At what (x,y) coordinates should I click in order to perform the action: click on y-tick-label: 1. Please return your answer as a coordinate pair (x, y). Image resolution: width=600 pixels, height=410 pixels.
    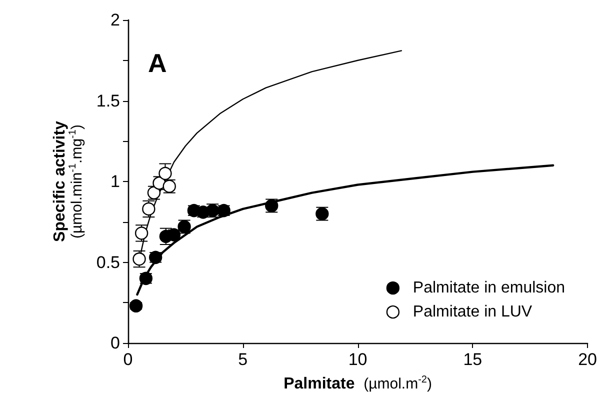
    Looking at the image, I should click on (115, 181).